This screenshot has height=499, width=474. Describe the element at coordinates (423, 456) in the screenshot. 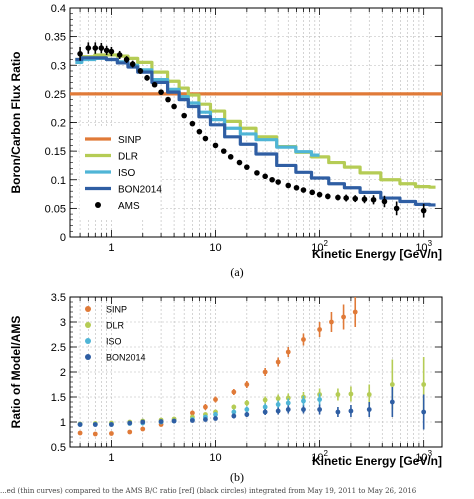

I see `panel-b-x-tick-label: 103` at that location.